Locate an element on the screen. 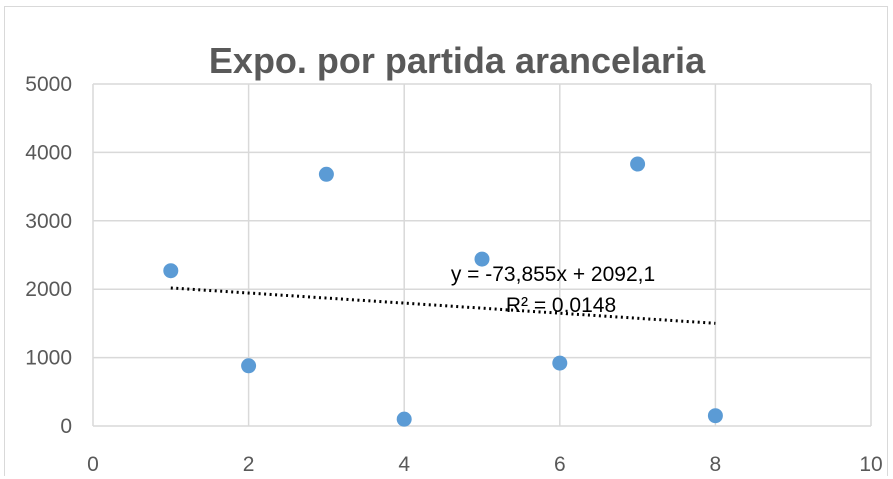 Image resolution: width=893 pixels, height=479 pixels. y-tick-label: 0 is located at coordinates (66, 426).